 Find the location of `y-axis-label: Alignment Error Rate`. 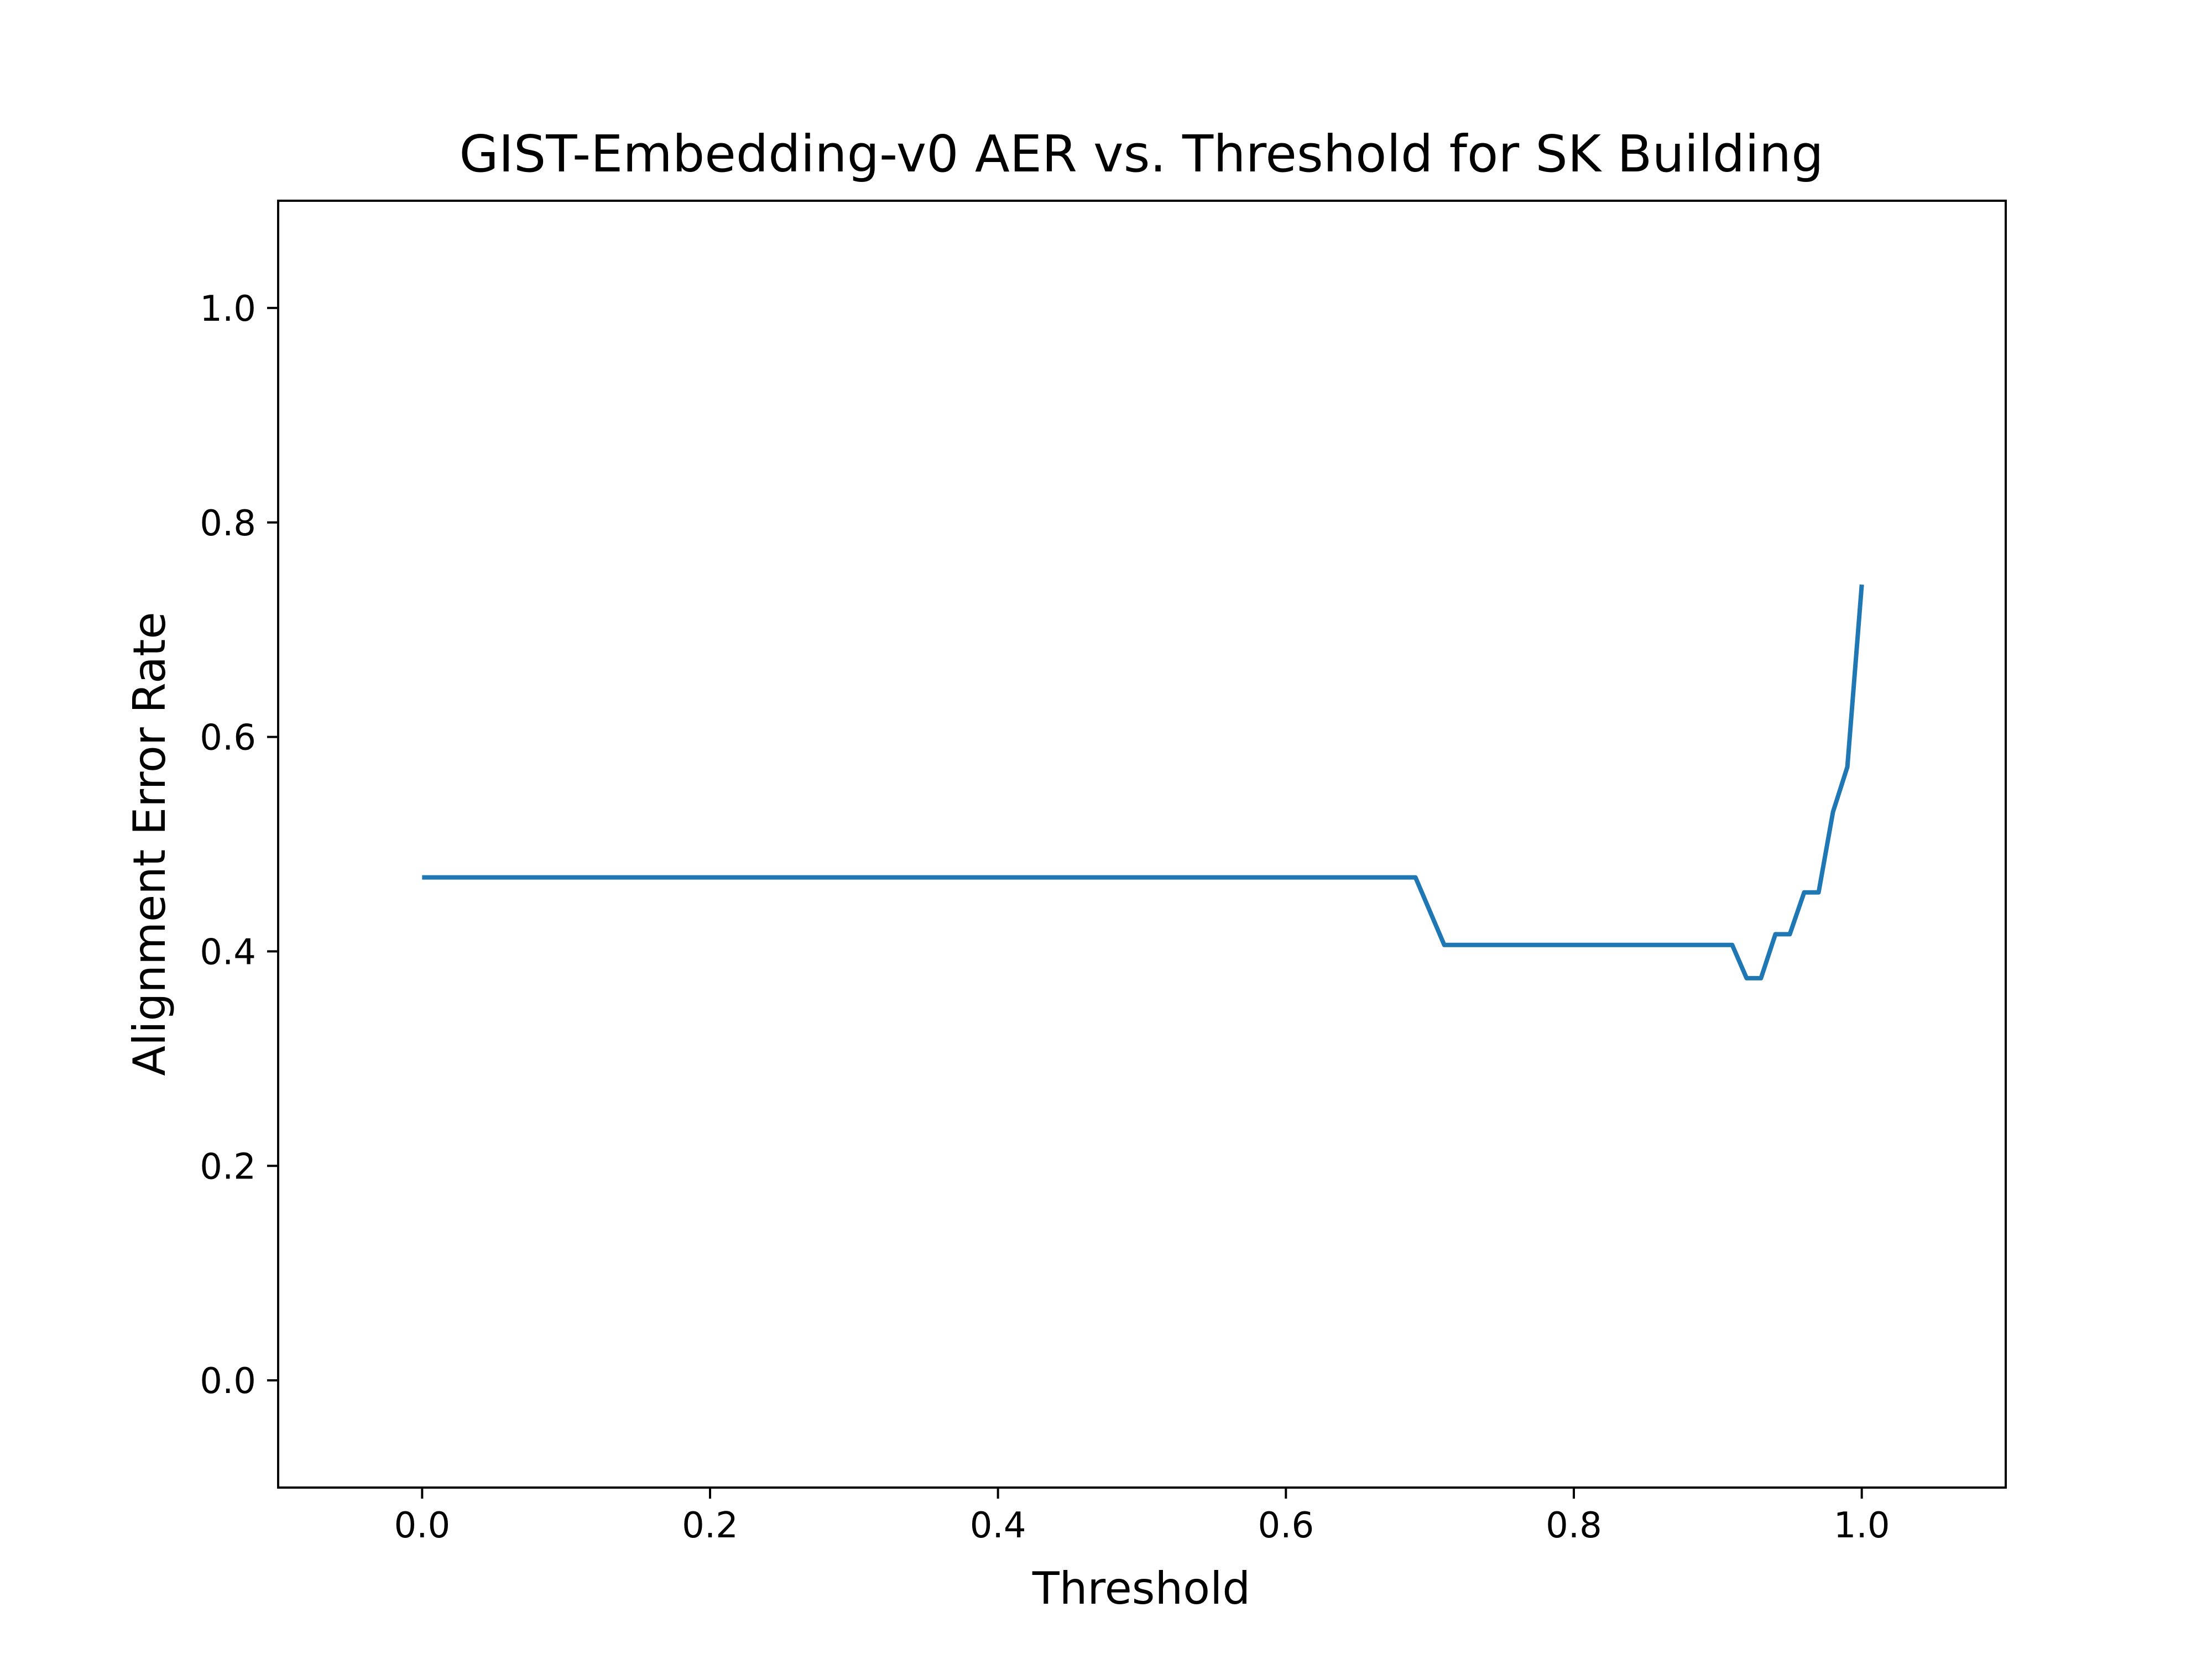

y-axis-label: Alignment Error Rate is located at coordinates (149, 844).